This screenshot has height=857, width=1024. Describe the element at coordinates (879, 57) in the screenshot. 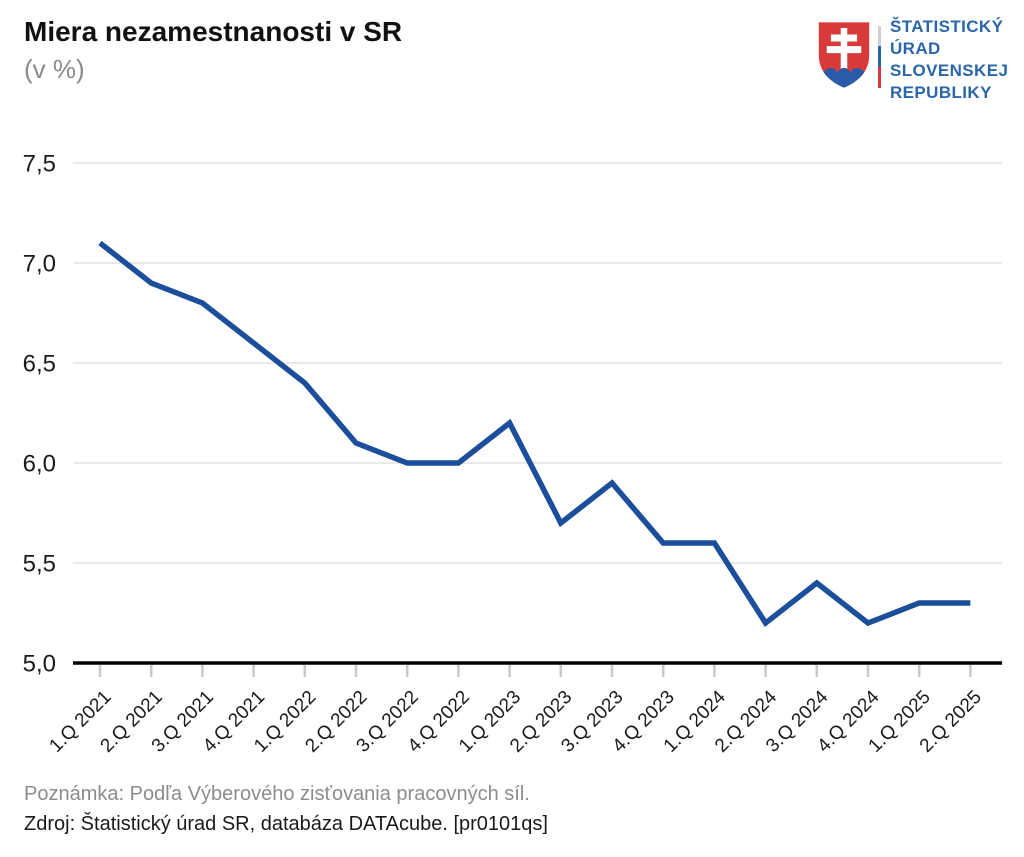

I see `logo-divider` at that location.